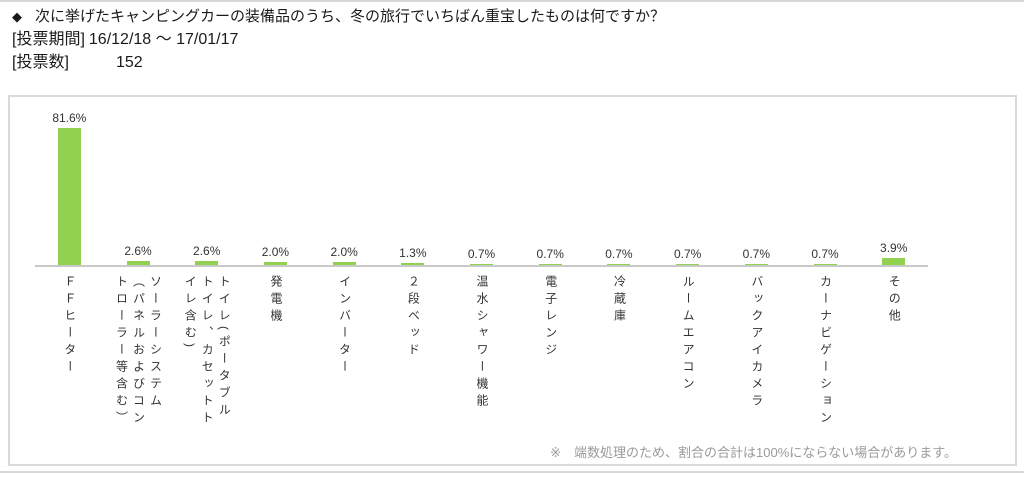 The width and height of the screenshot is (1024, 477). I want to click on category-label: ソーラーシステム （パネルおよびコン トローラー等含む）, so click(138, 351).